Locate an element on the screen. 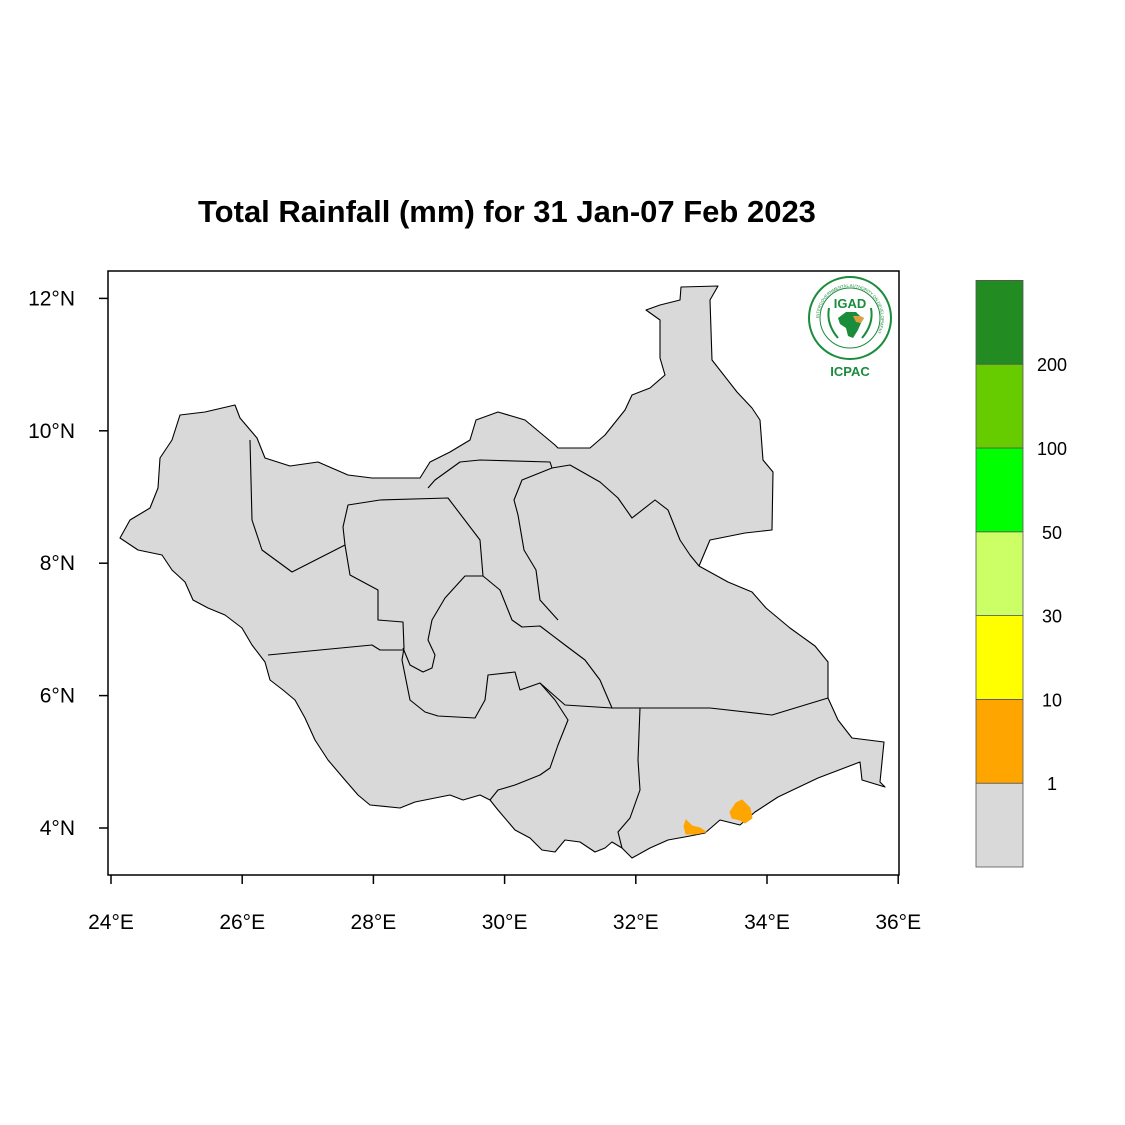 The height and width of the screenshot is (1125, 1125). legend-label: 100 is located at coordinates (1052, 449).